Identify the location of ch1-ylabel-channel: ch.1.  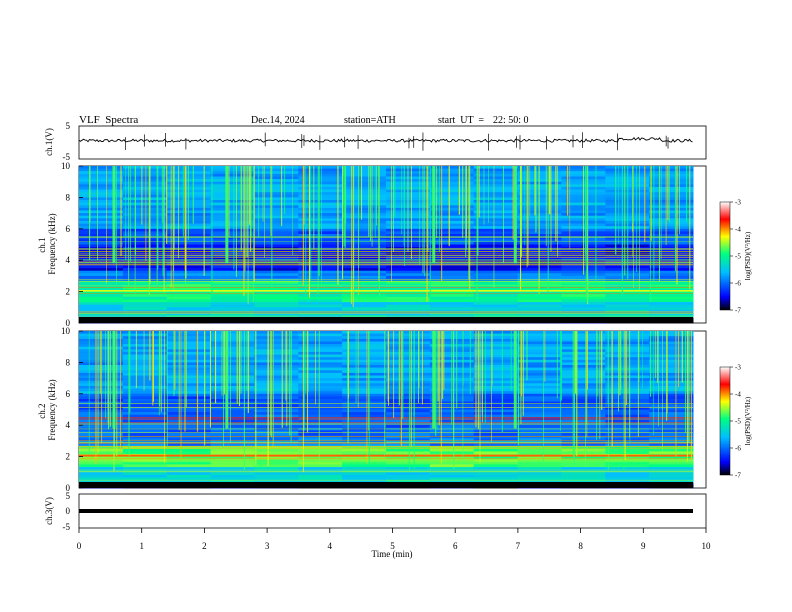
(42, 245).